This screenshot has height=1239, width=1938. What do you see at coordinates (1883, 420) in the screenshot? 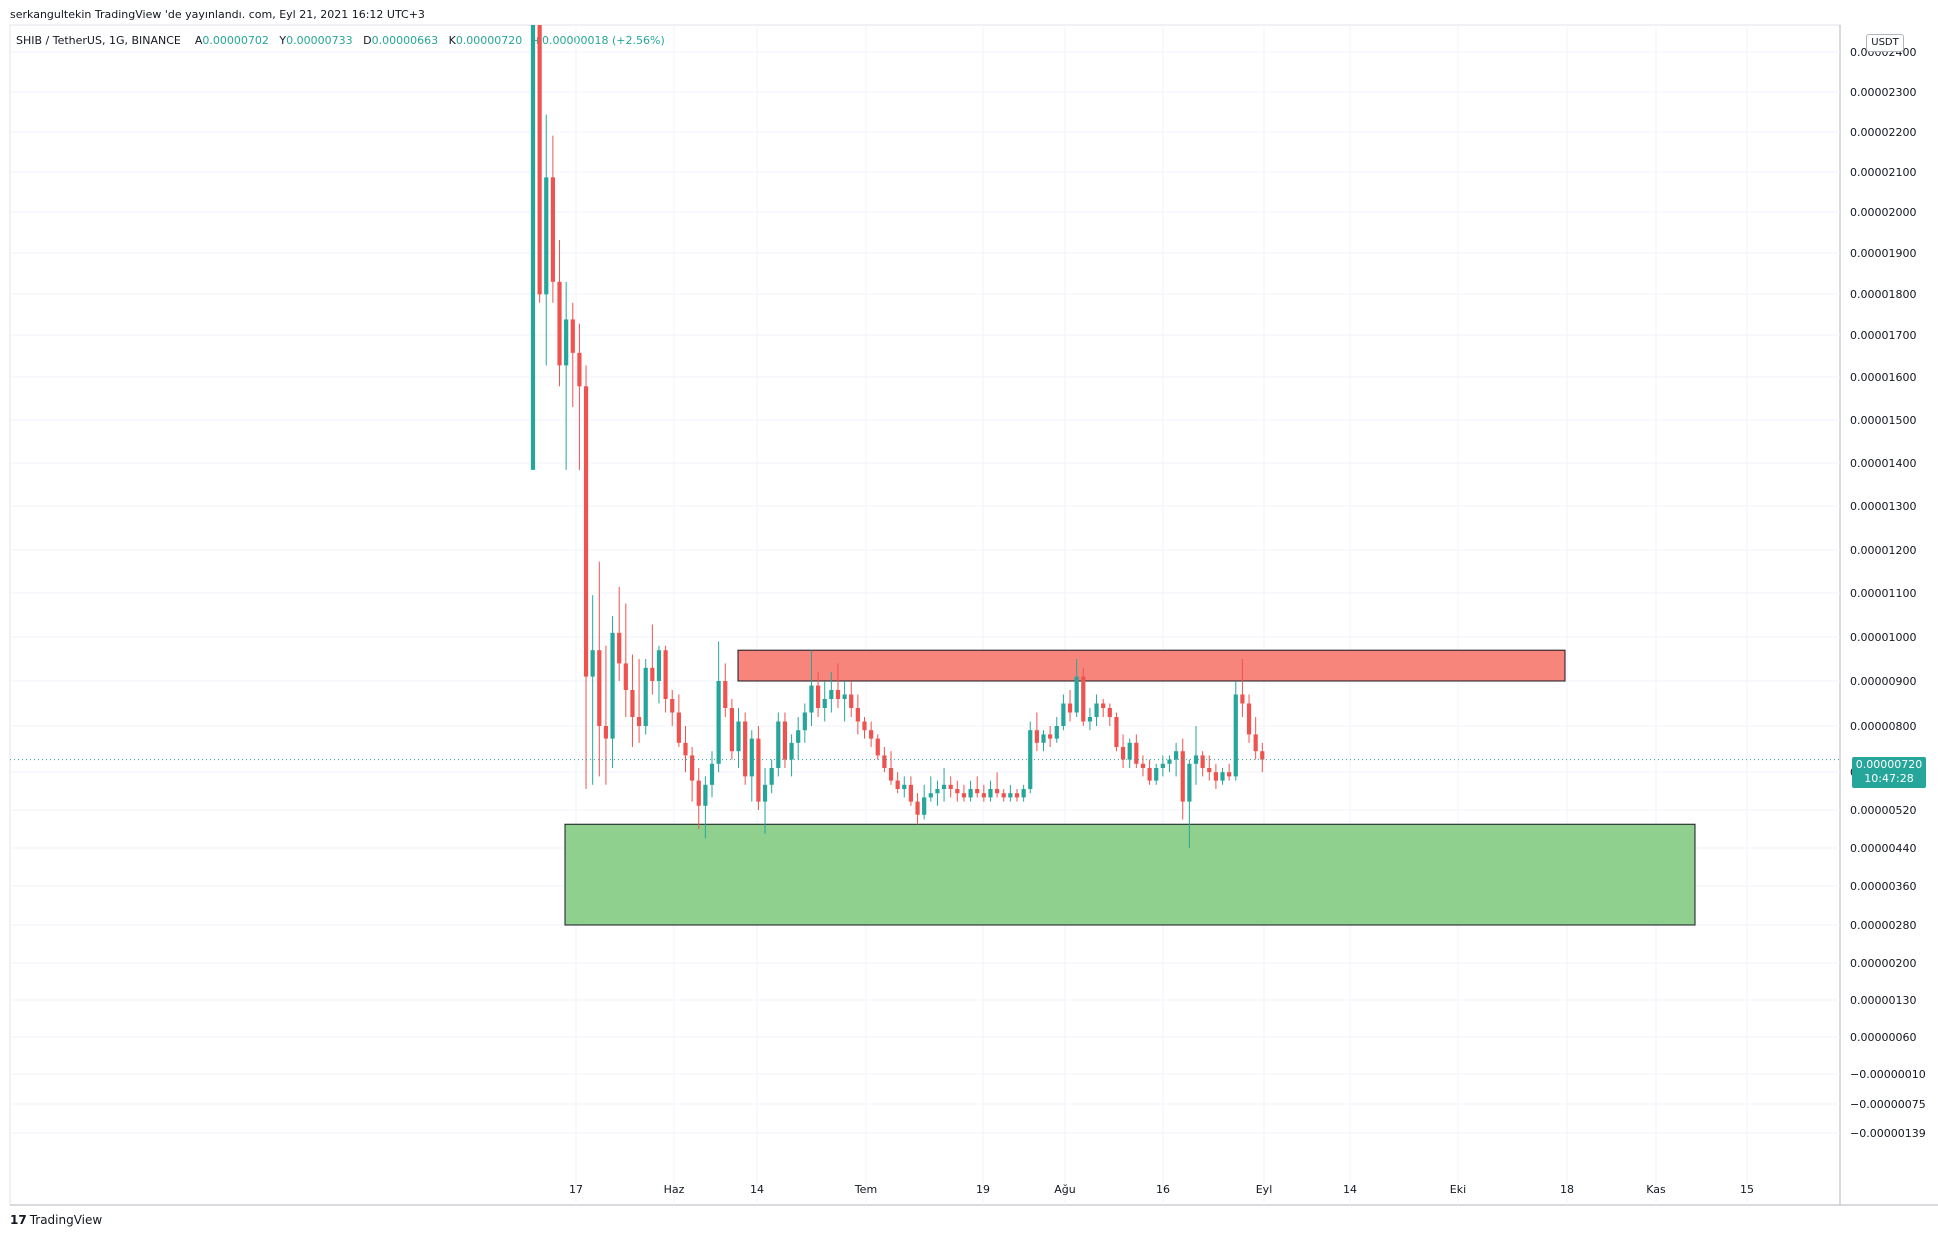
I see `price-tick-label: 0.00001500` at bounding box center [1883, 420].